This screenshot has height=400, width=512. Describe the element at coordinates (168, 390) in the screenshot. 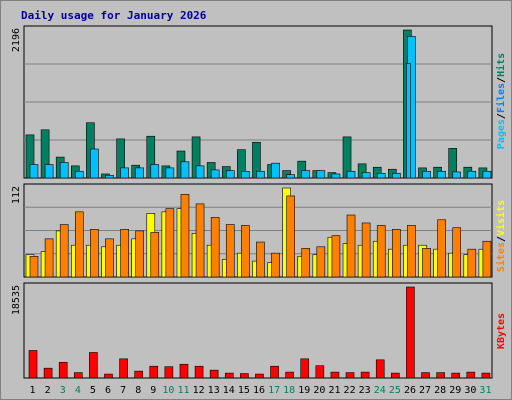

I see `day-label-10: 10` at that location.